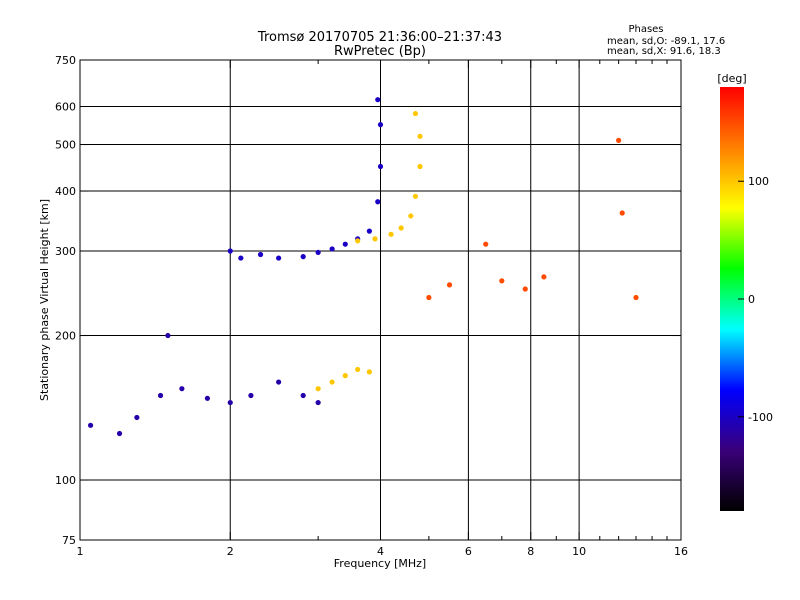 The image size is (800, 600). Describe the element at coordinates (755, 299) in the screenshot. I see `colorbar-ticks: 100 0 -100` at that location.